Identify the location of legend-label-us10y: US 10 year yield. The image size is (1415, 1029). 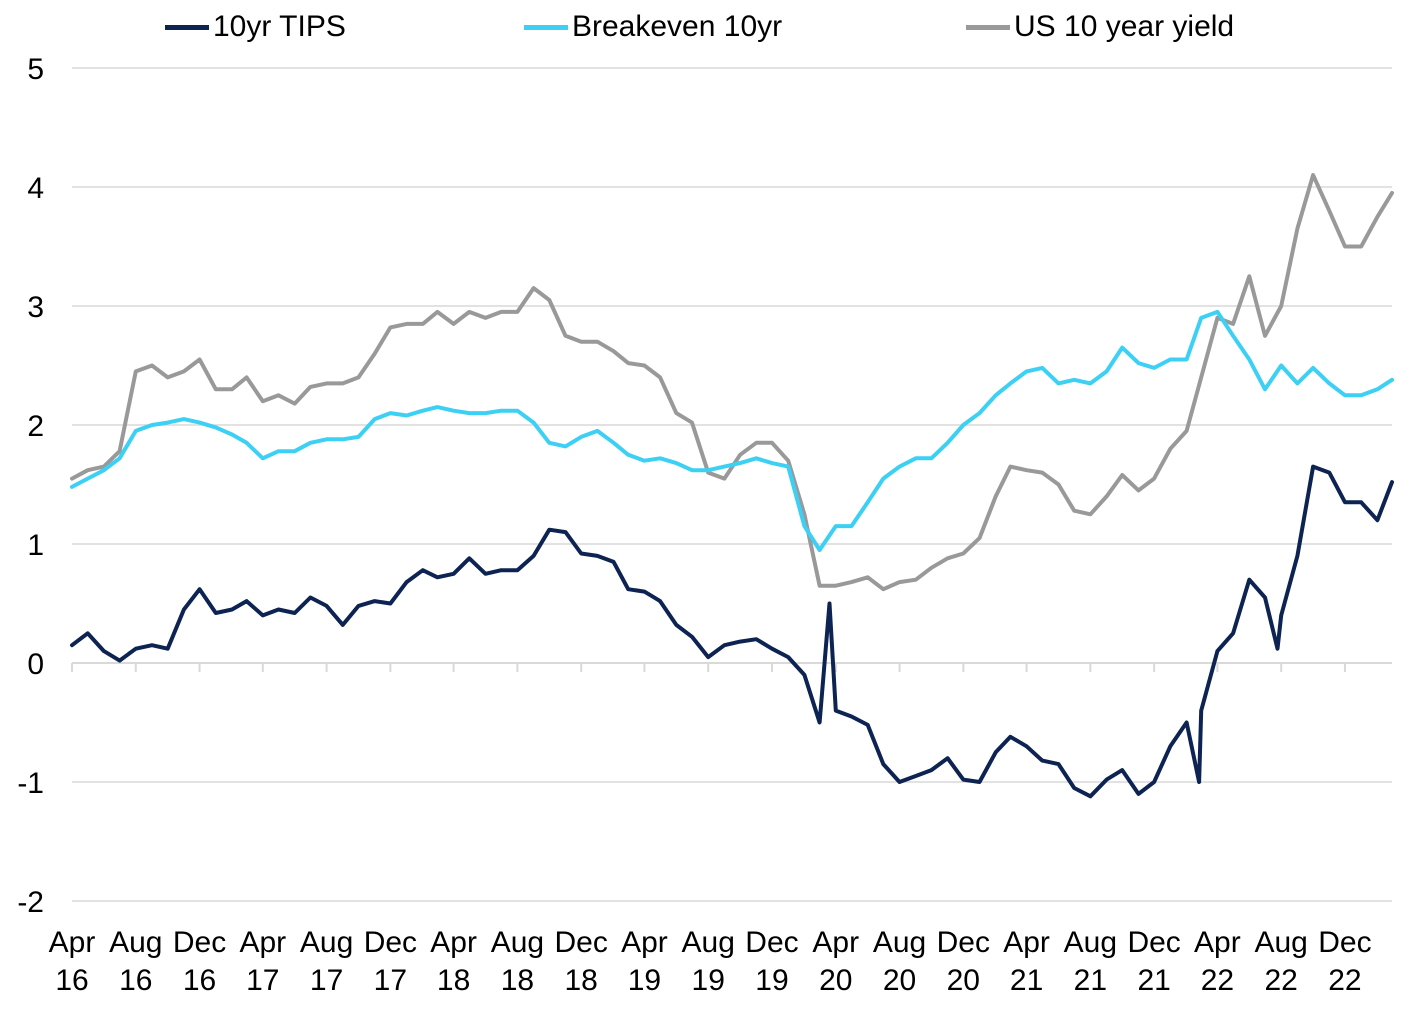
(1124, 26).